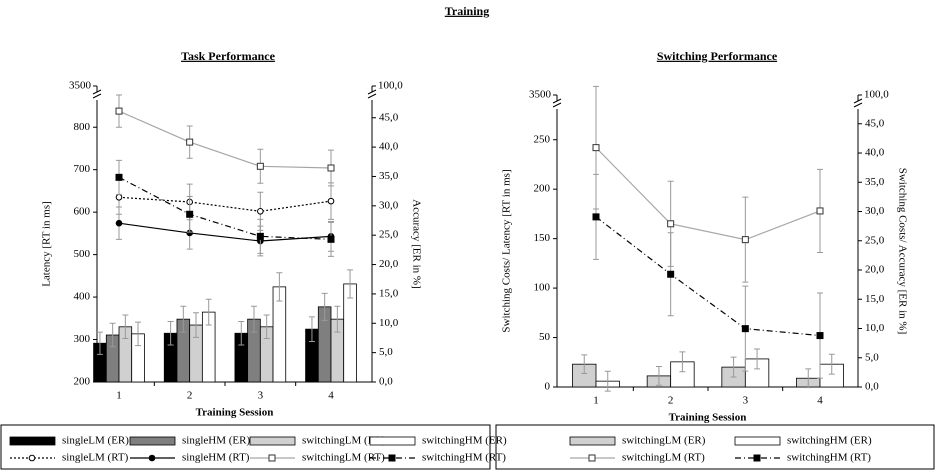 The image size is (935, 470). What do you see at coordinates (542, 288) in the screenshot?
I see `y-tick-label: 100` at bounding box center [542, 288].